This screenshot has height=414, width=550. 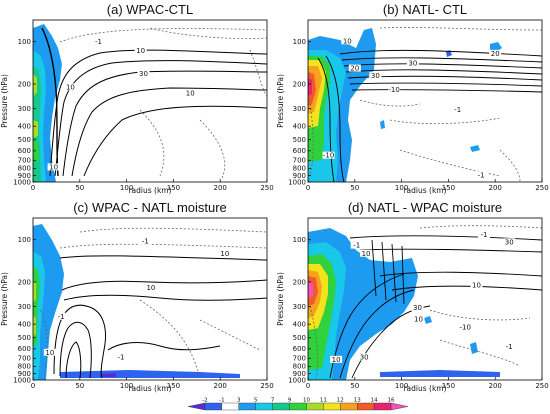 What do you see at coordinates (266, 386) in the screenshot?
I see `xtick-label-c-5: 250` at bounding box center [266, 386].